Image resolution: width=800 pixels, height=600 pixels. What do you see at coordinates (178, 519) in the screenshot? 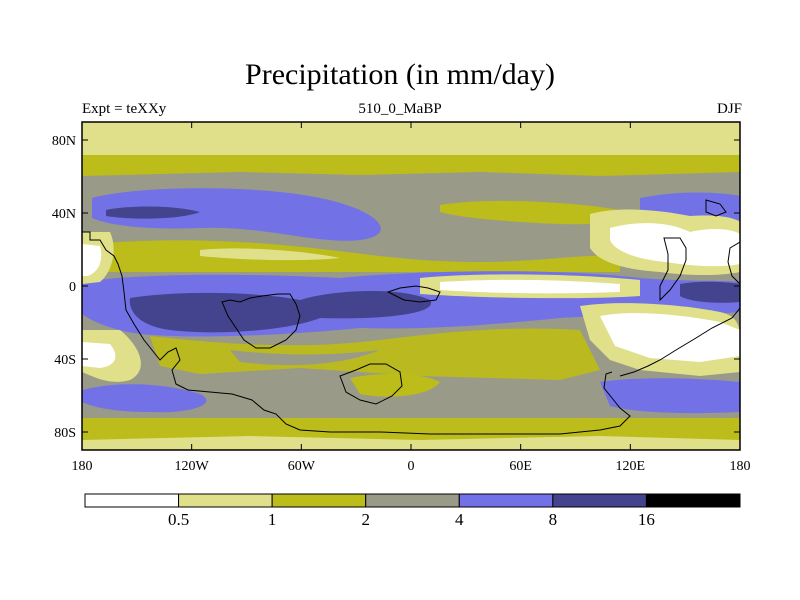
I see `colorbar-label: 0.5` at bounding box center [178, 519].